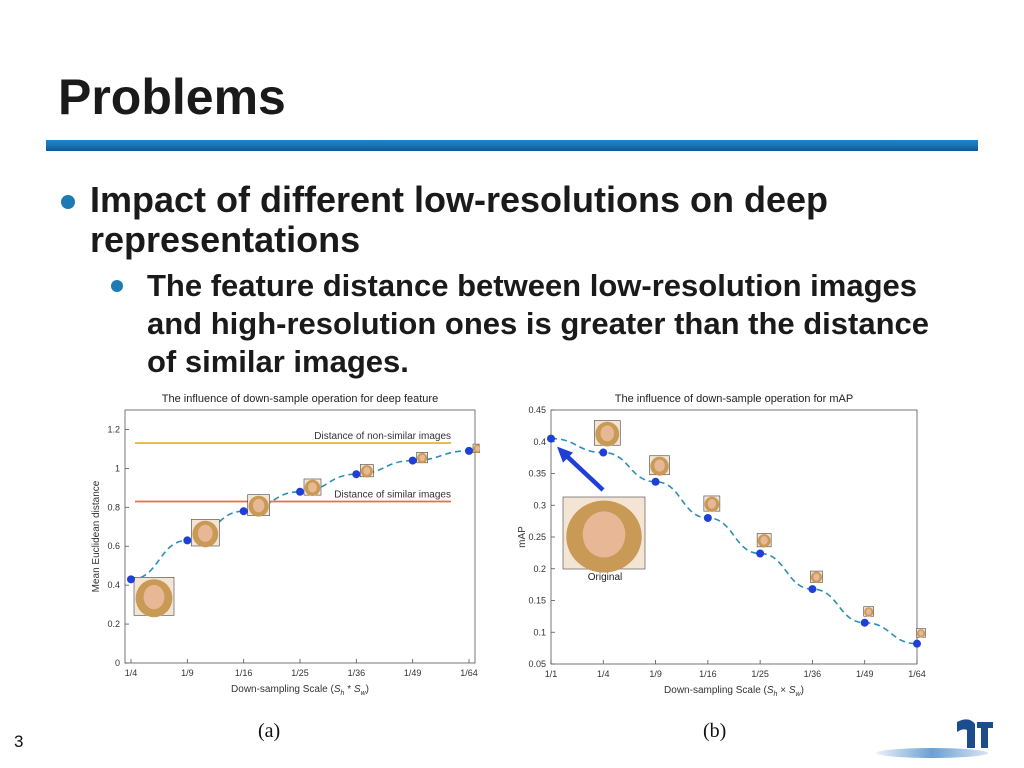 The height and width of the screenshot is (768, 1024). Describe the element at coordinates (605, 577) in the screenshot. I see `annotation-label: Original` at that location.